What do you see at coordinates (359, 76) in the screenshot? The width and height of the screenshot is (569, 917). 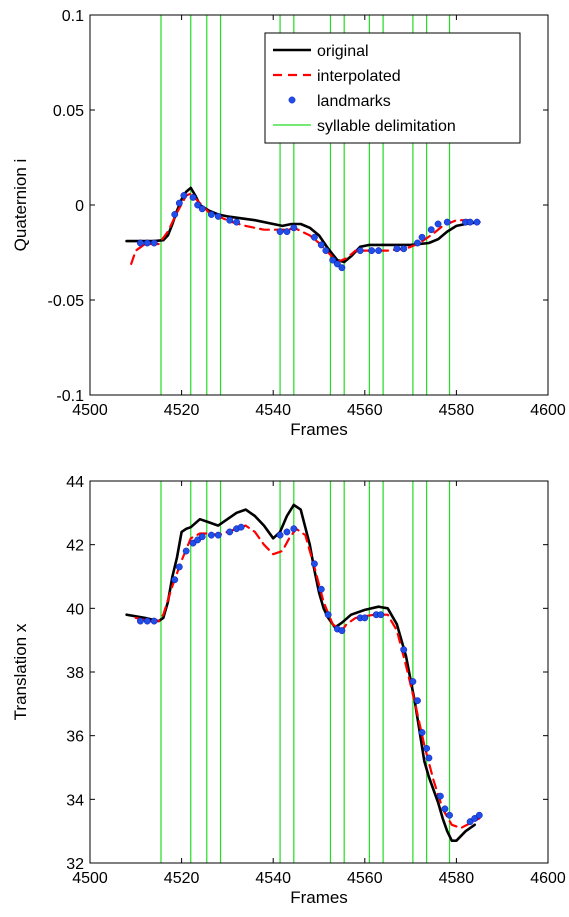 I see `legend-label: interpolated` at bounding box center [359, 76].